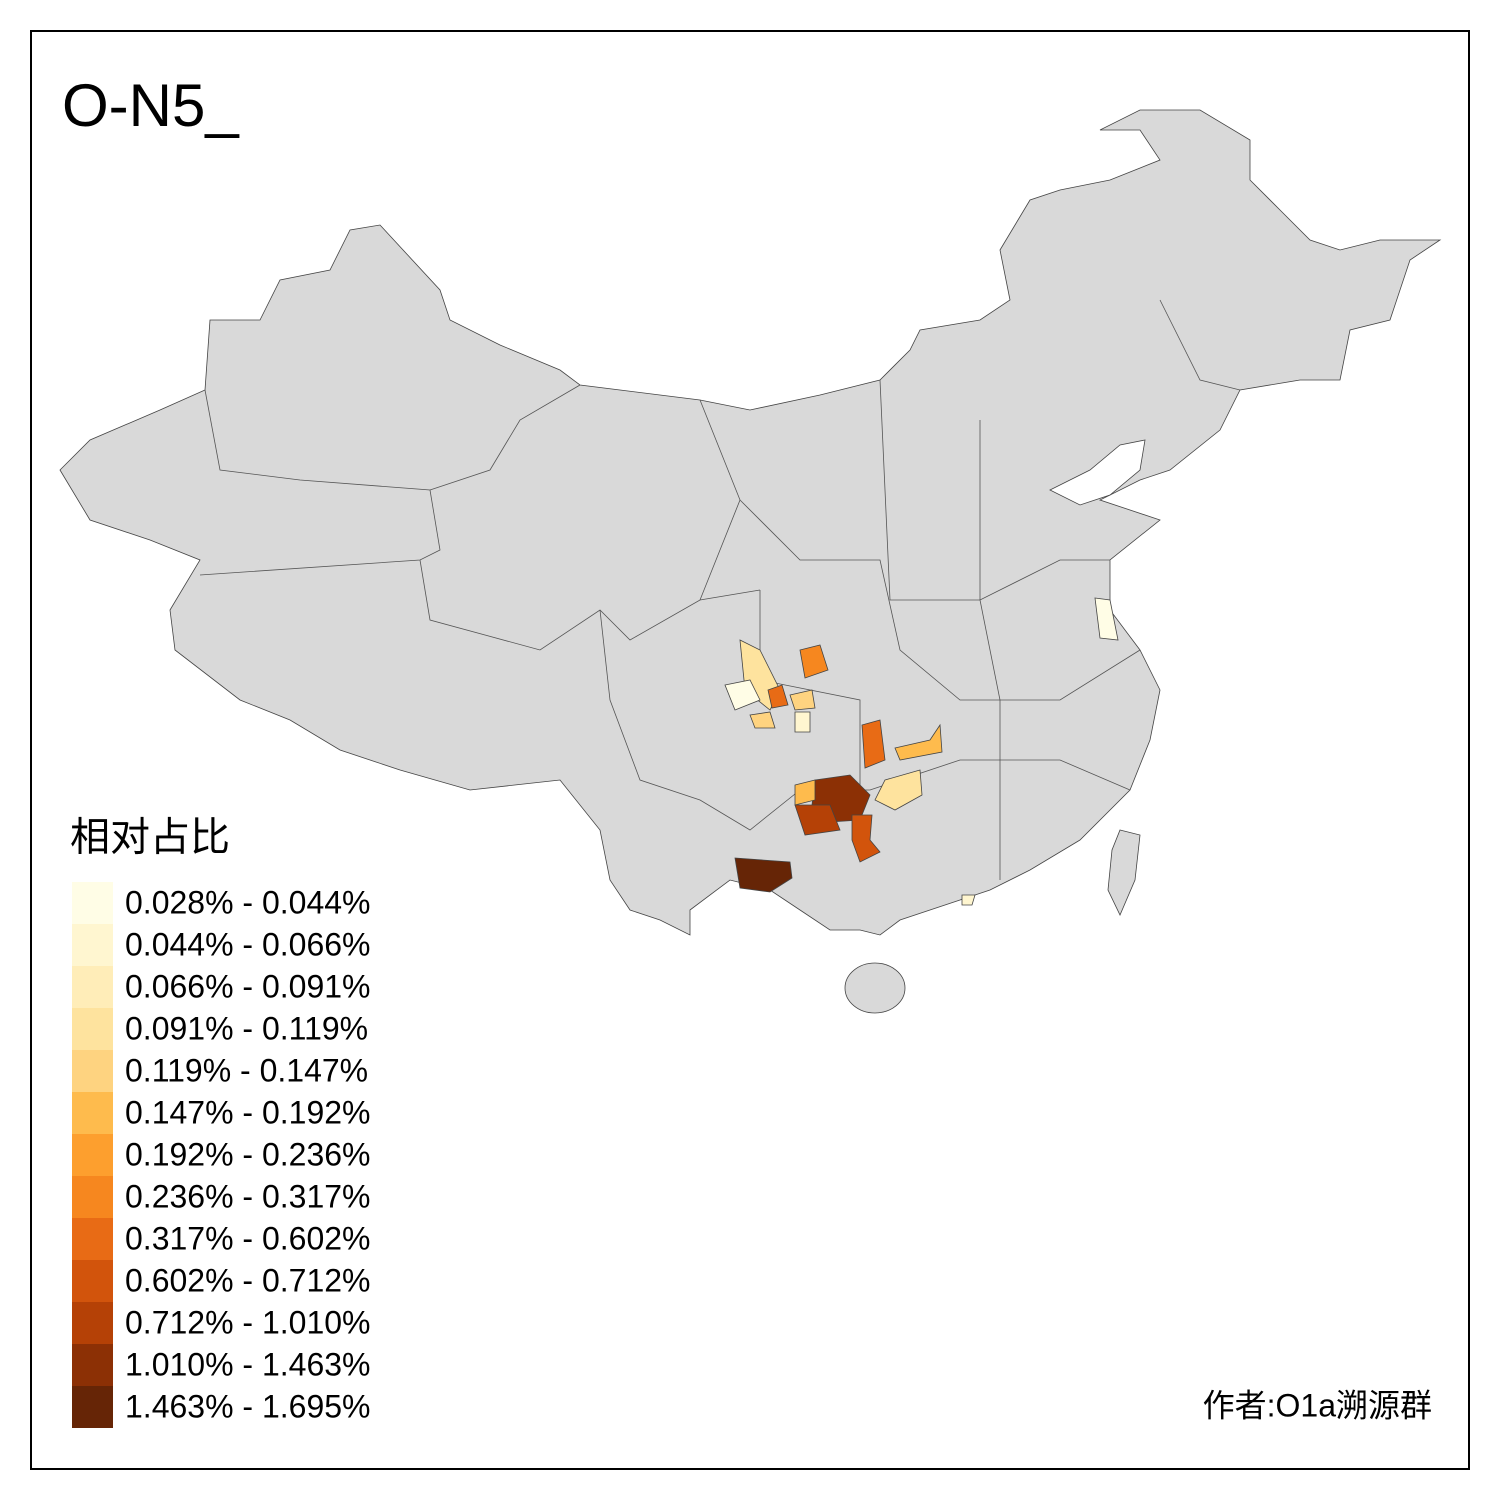  Describe the element at coordinates (246, 1028) in the screenshot. I see `legend-label: 0.091% - 0.119%` at that location.